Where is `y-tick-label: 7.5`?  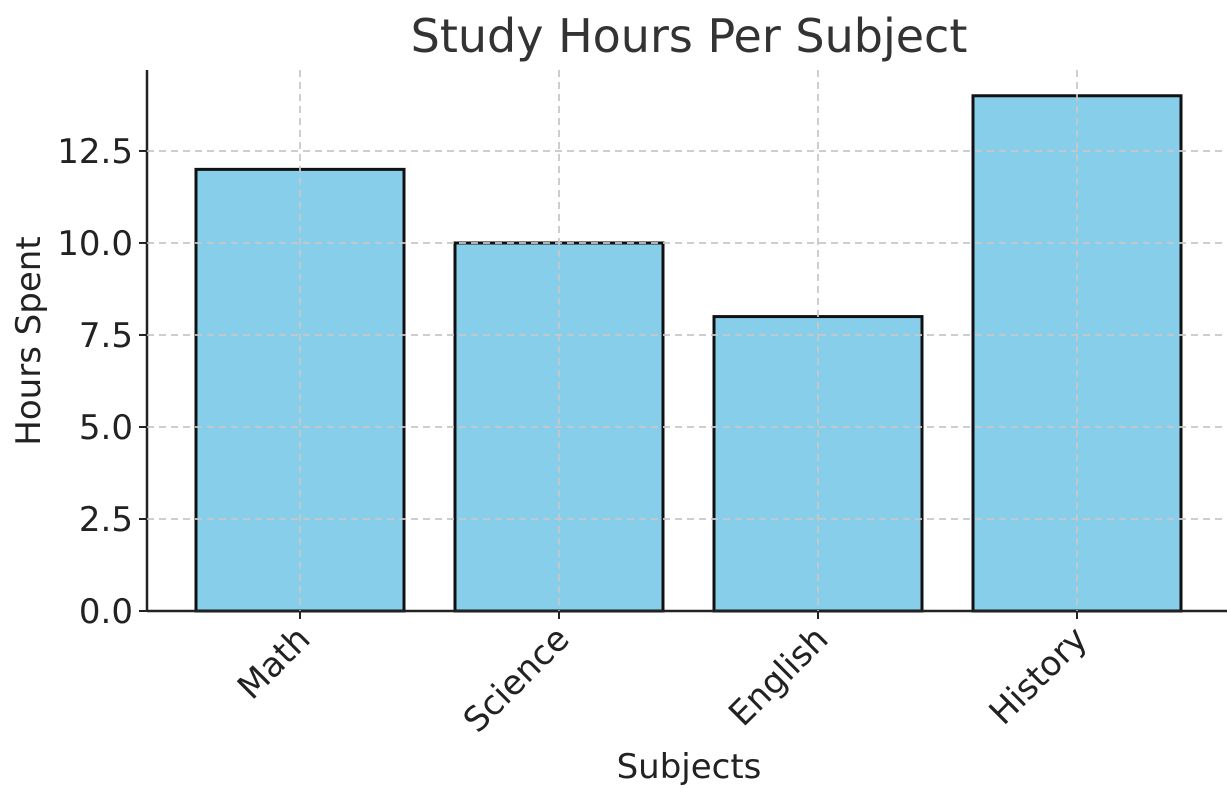
y-tick-label: 7.5 is located at coordinates (106, 336).